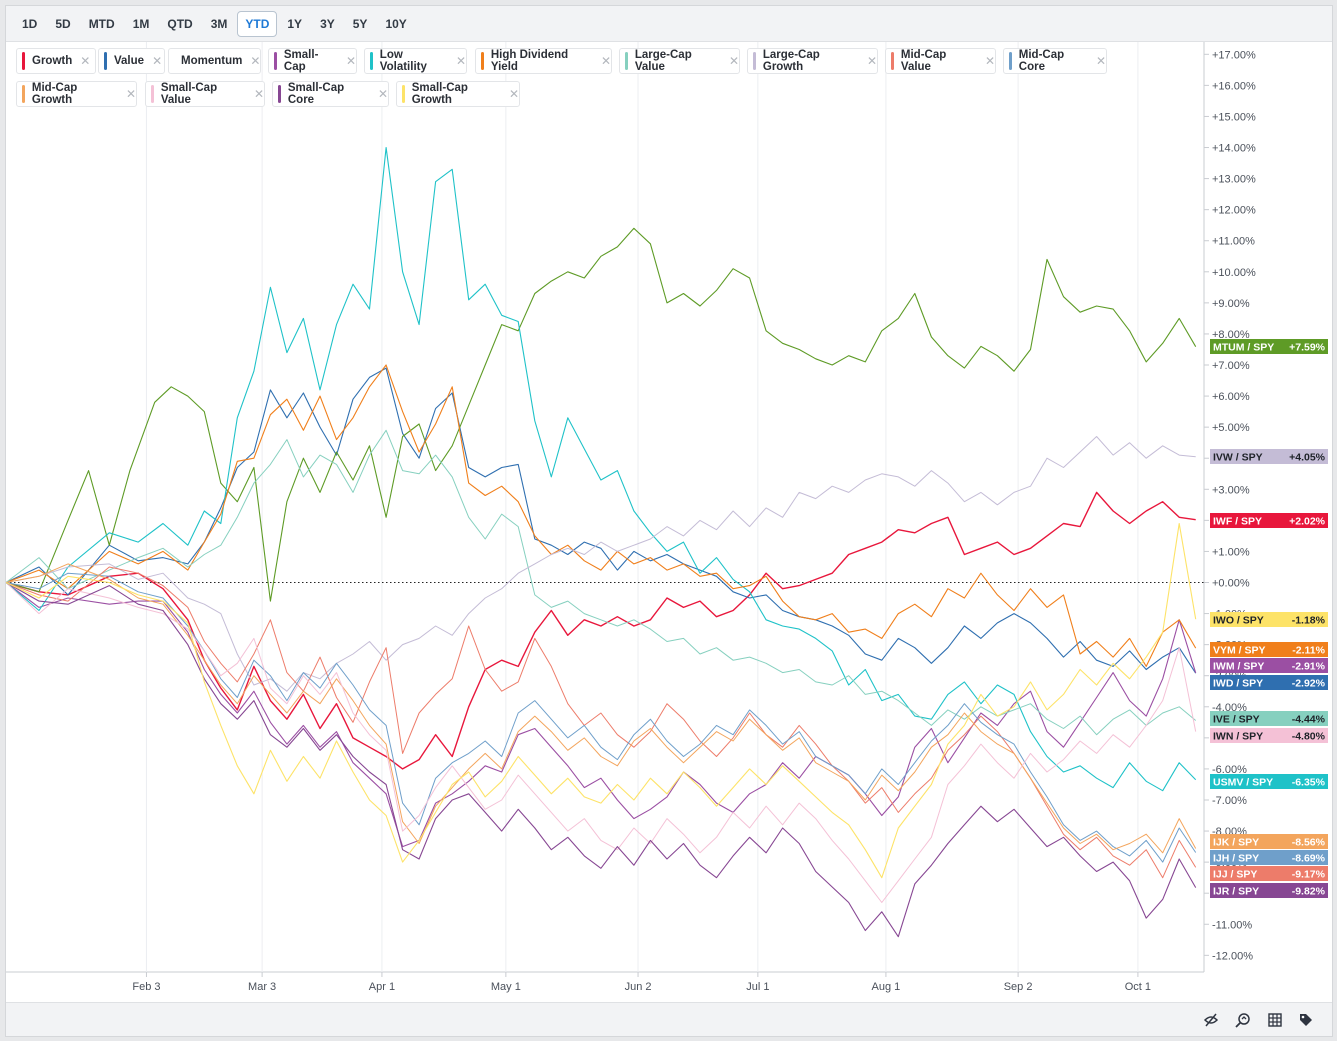  What do you see at coordinates (679, 61) in the screenshot?
I see `legend-item-large-cap-value: Large-Cap Value ✕` at bounding box center [679, 61].